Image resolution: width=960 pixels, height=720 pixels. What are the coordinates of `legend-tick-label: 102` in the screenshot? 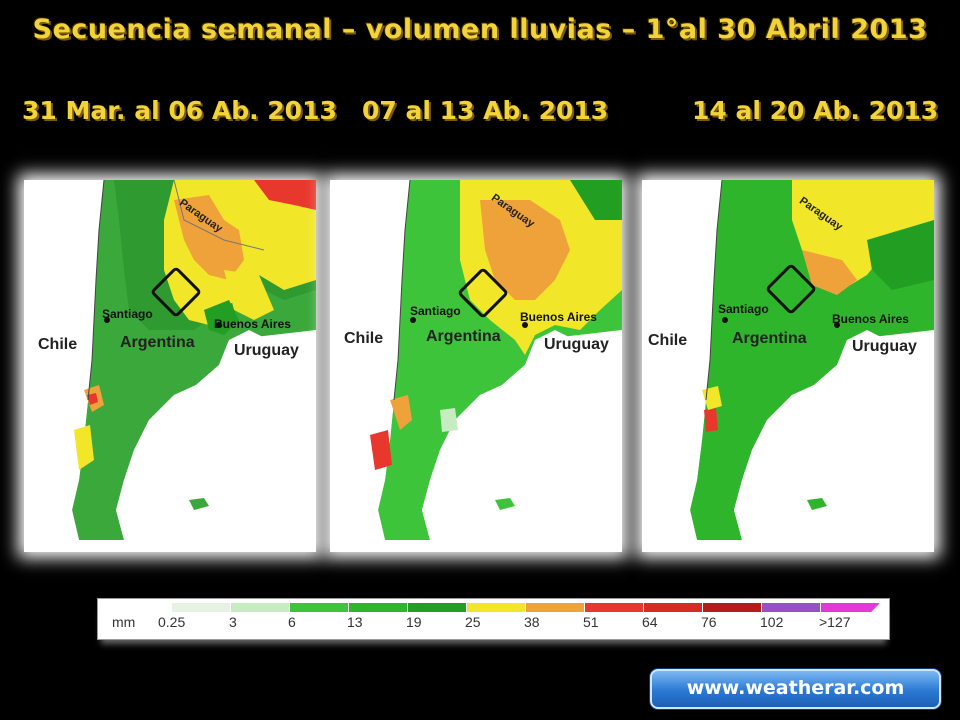 It's located at (772, 622).